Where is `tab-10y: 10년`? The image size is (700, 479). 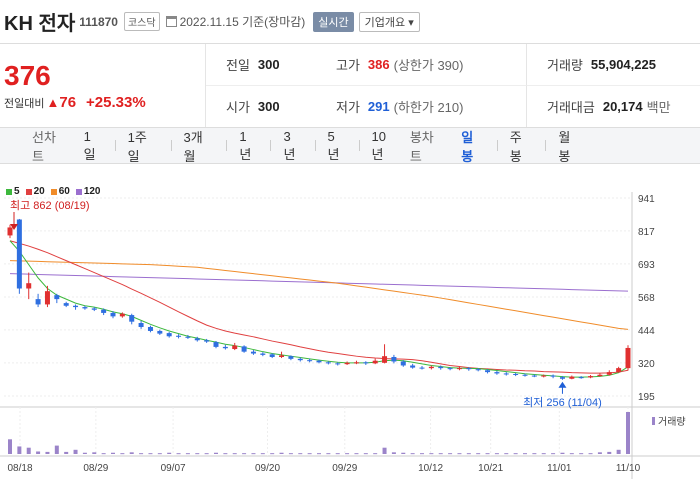 tab-10y: 10년 is located at coordinates (378, 145).